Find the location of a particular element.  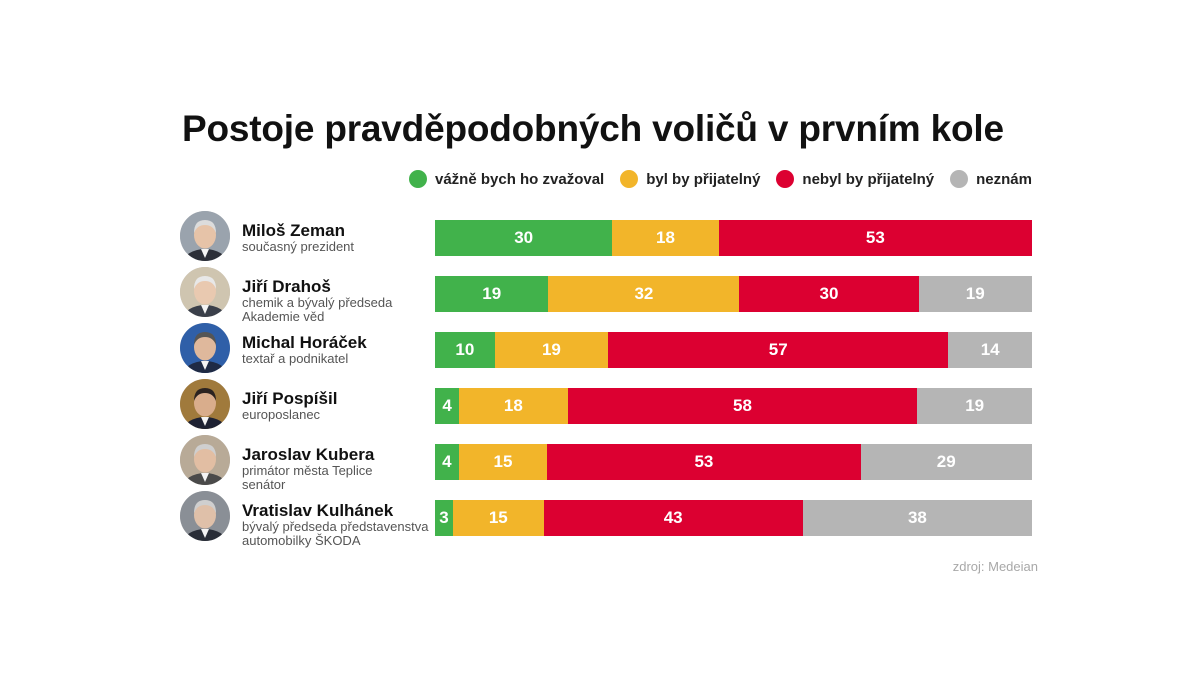

legend-label: nebyl by přijatelný is located at coordinates (868, 179).